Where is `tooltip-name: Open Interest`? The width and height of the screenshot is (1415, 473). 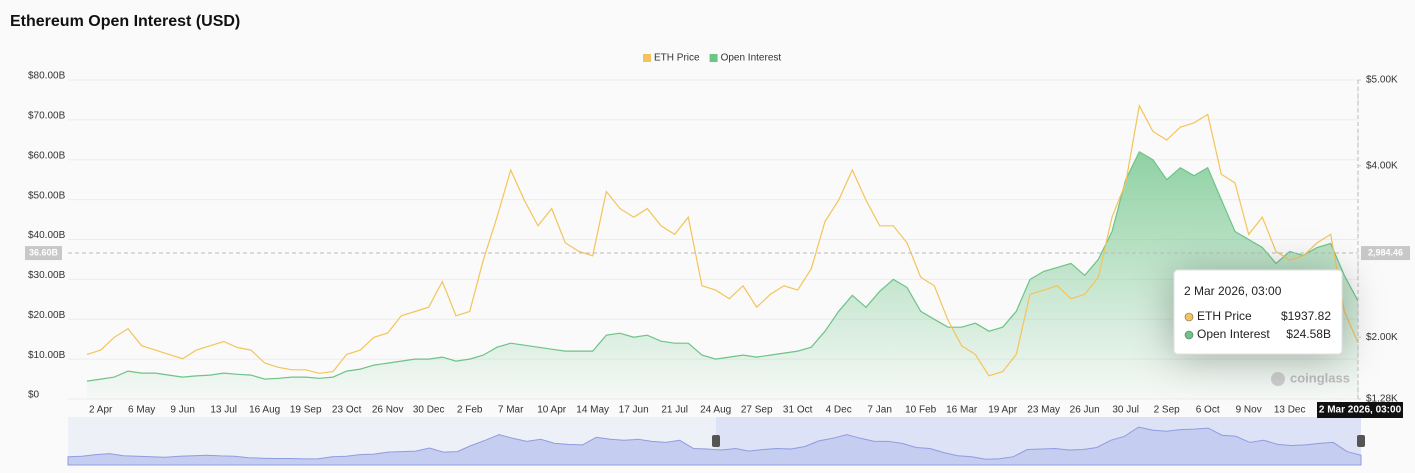
tooltip-name: Open Interest is located at coordinates (1233, 334).